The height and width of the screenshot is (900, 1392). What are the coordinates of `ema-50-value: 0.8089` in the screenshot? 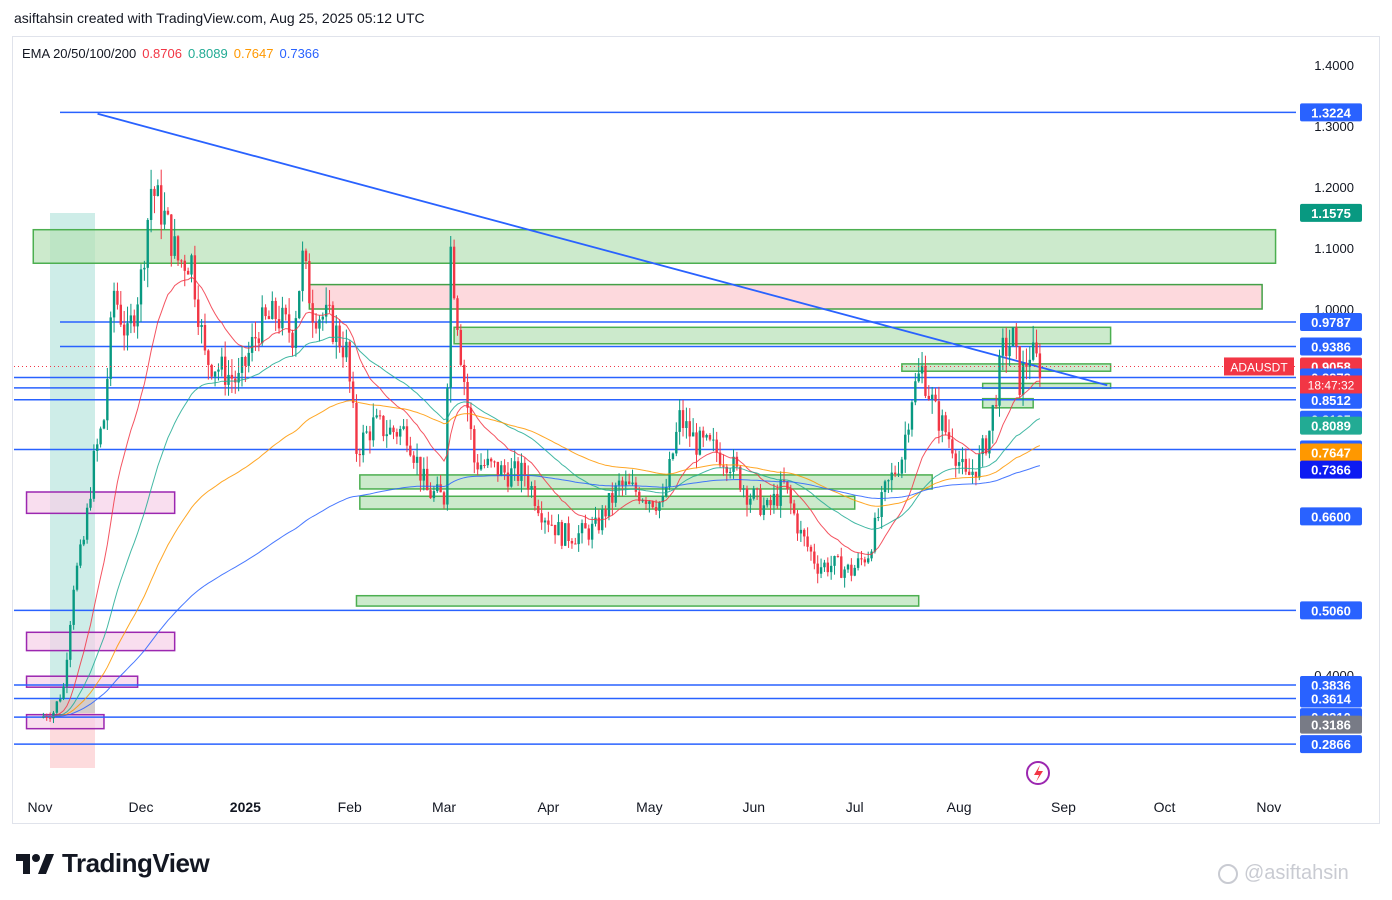 It's located at (207, 53).